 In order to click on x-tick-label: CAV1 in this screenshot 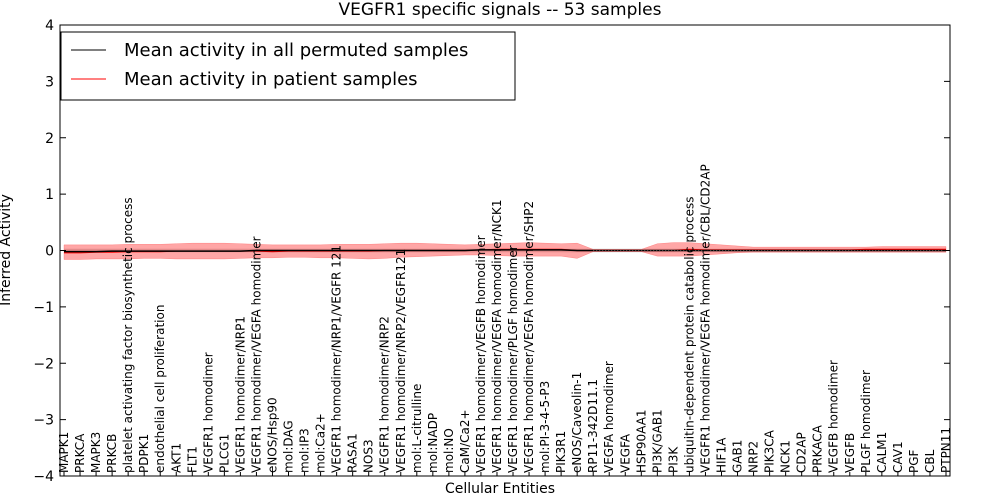, I will do `click(898, 457)`.